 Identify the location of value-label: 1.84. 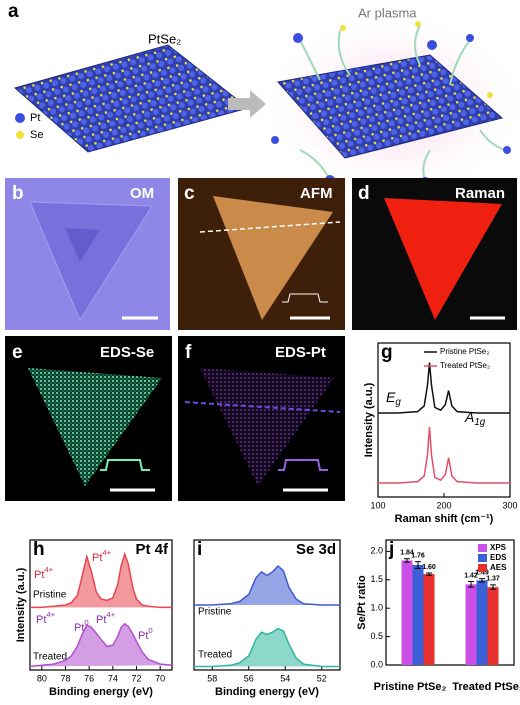
(407, 553).